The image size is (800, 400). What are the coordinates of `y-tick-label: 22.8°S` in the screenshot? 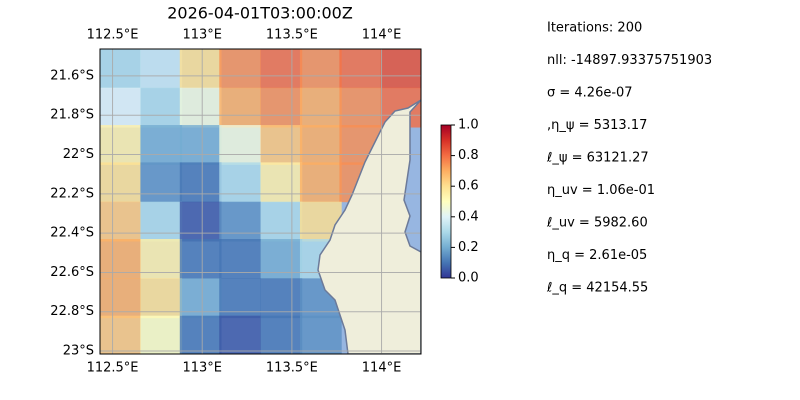 It's located at (72, 311).